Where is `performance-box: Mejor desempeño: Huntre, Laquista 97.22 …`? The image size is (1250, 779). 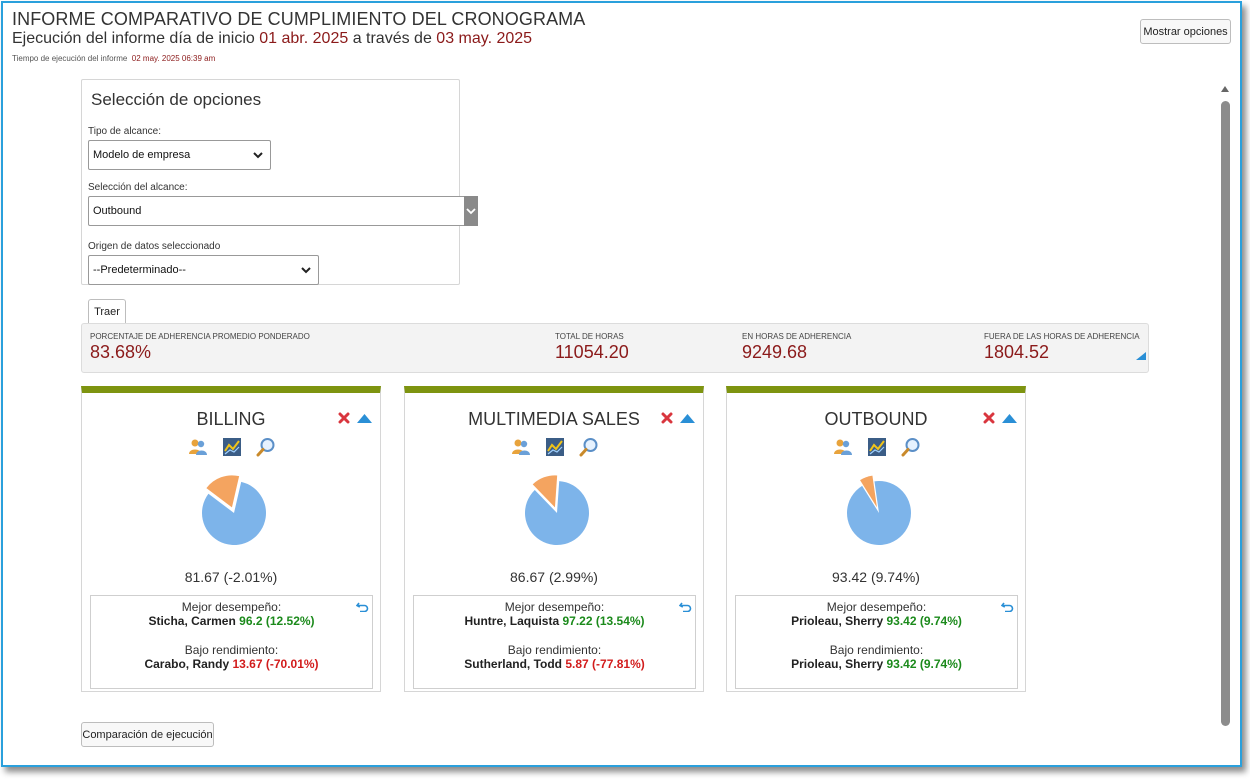
performance-box: Mejor desempeño: Huntre, Laquista 97.22 … is located at coordinates (554, 642).